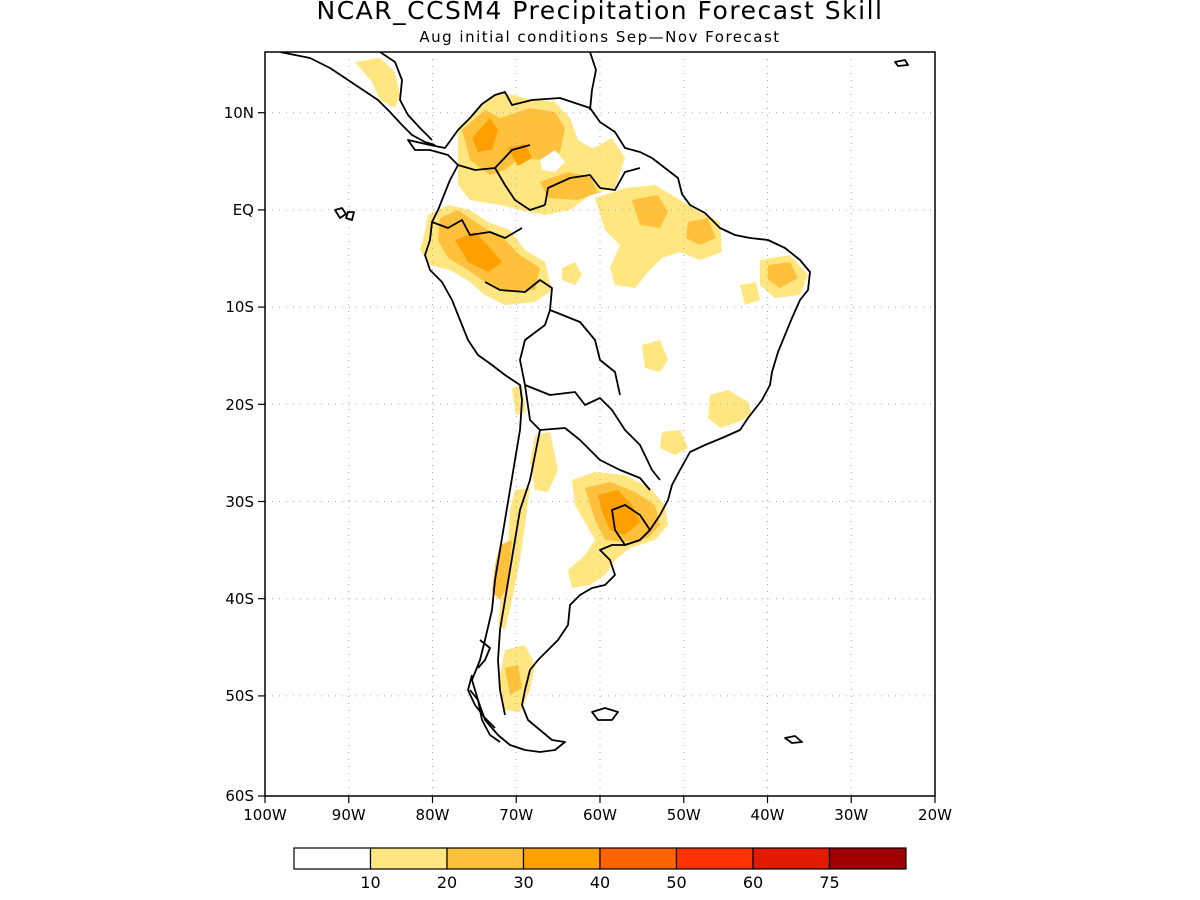 This screenshot has width=1200, height=900. I want to click on colorbar-label: 75, so click(829, 882).